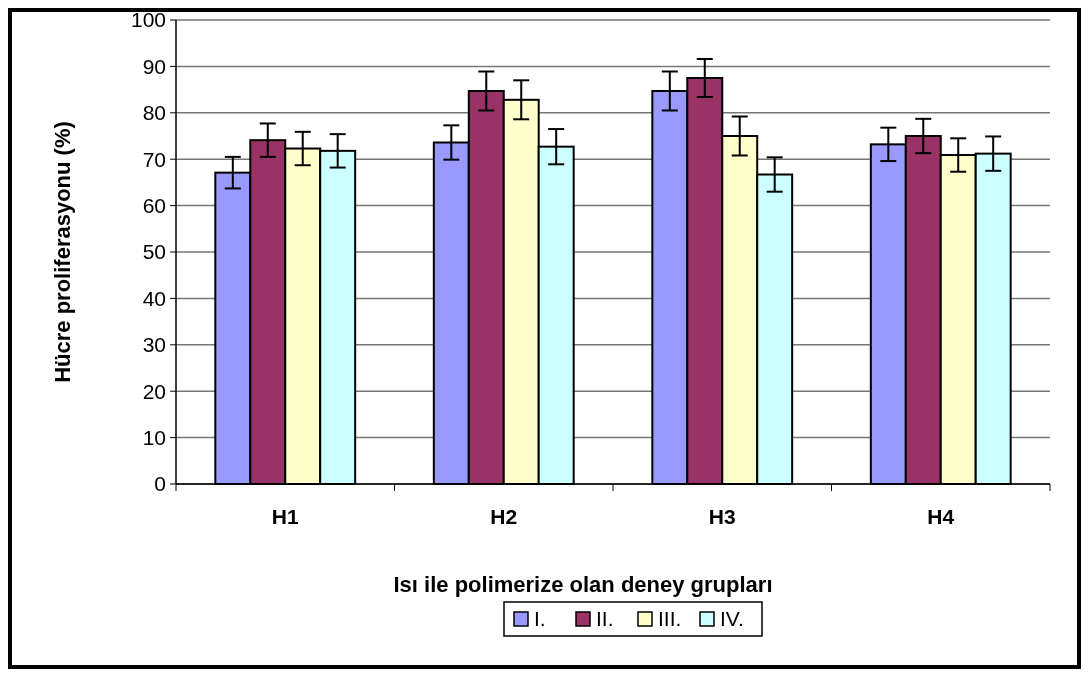 Image resolution: width=1089 pixels, height=677 pixels. I want to click on x-axis-title: Isı ile polimerize olan deney grupları, so click(583, 584).